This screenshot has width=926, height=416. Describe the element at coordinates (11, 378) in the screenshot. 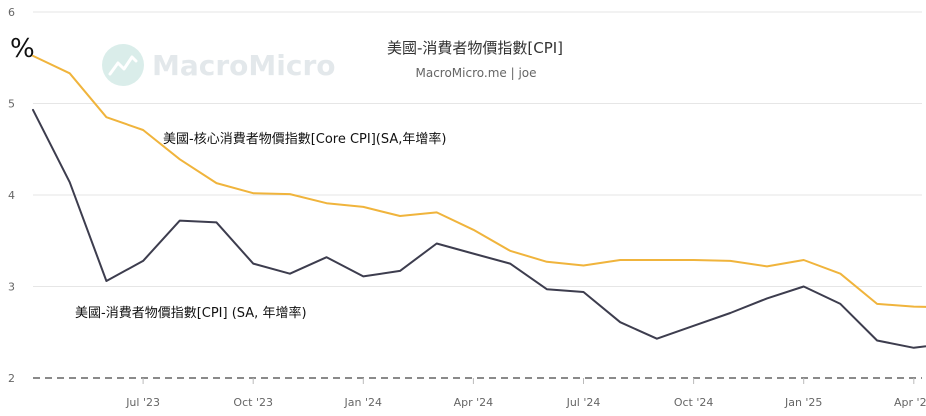

I see `y-tick-label: 2` at that location.